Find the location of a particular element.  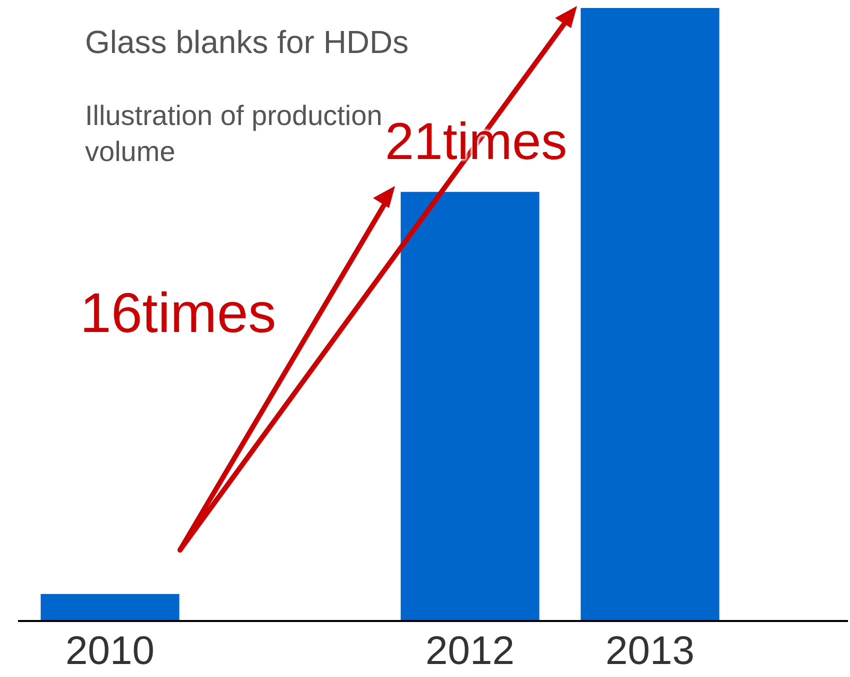

x-tick-label: 2010 is located at coordinates (110, 651).